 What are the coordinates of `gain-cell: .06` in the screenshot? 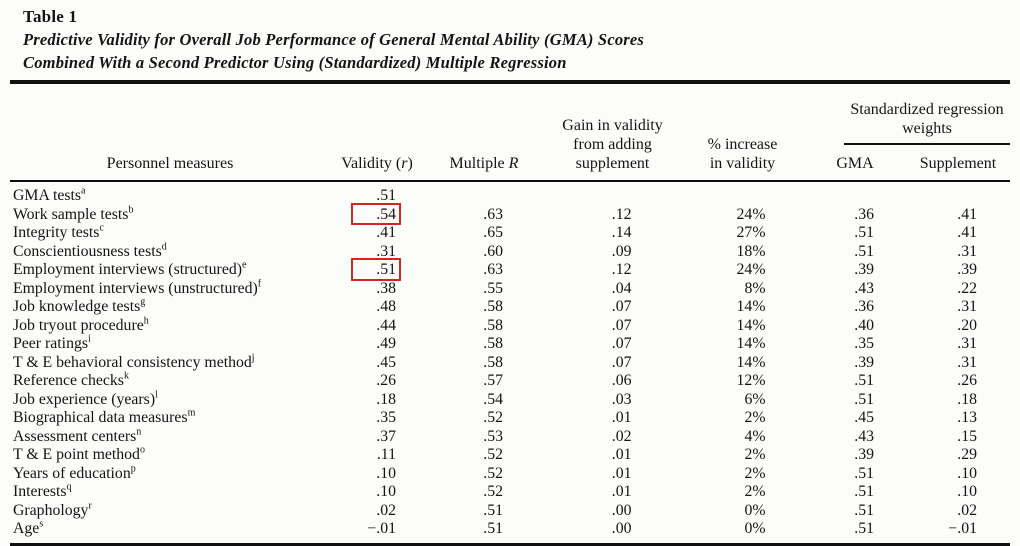 It's located at (621, 380).